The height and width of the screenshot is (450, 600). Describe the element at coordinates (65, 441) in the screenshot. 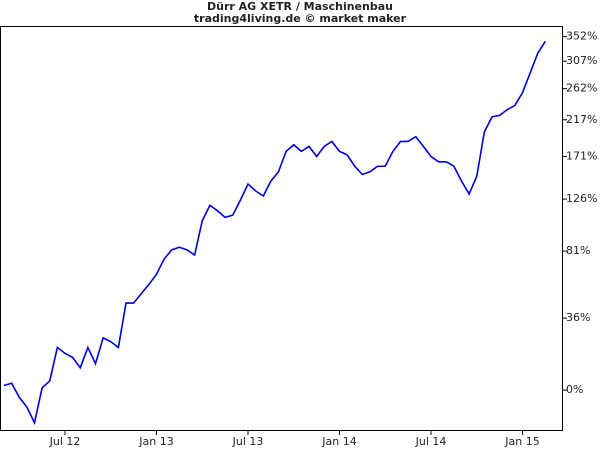

I see `x-tick-label: Jul 12` at that location.